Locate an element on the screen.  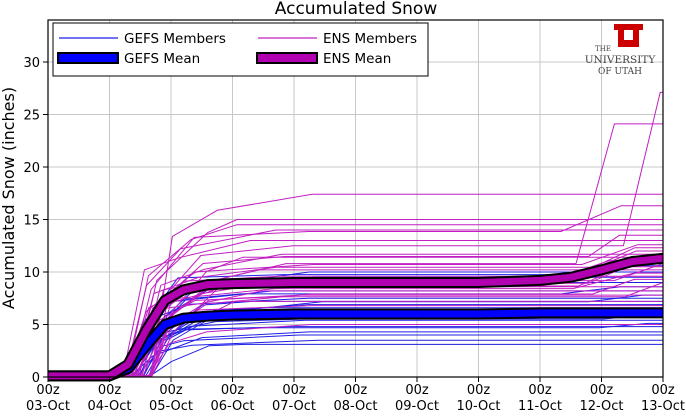
y-tick-label: 20 is located at coordinates (31, 168).